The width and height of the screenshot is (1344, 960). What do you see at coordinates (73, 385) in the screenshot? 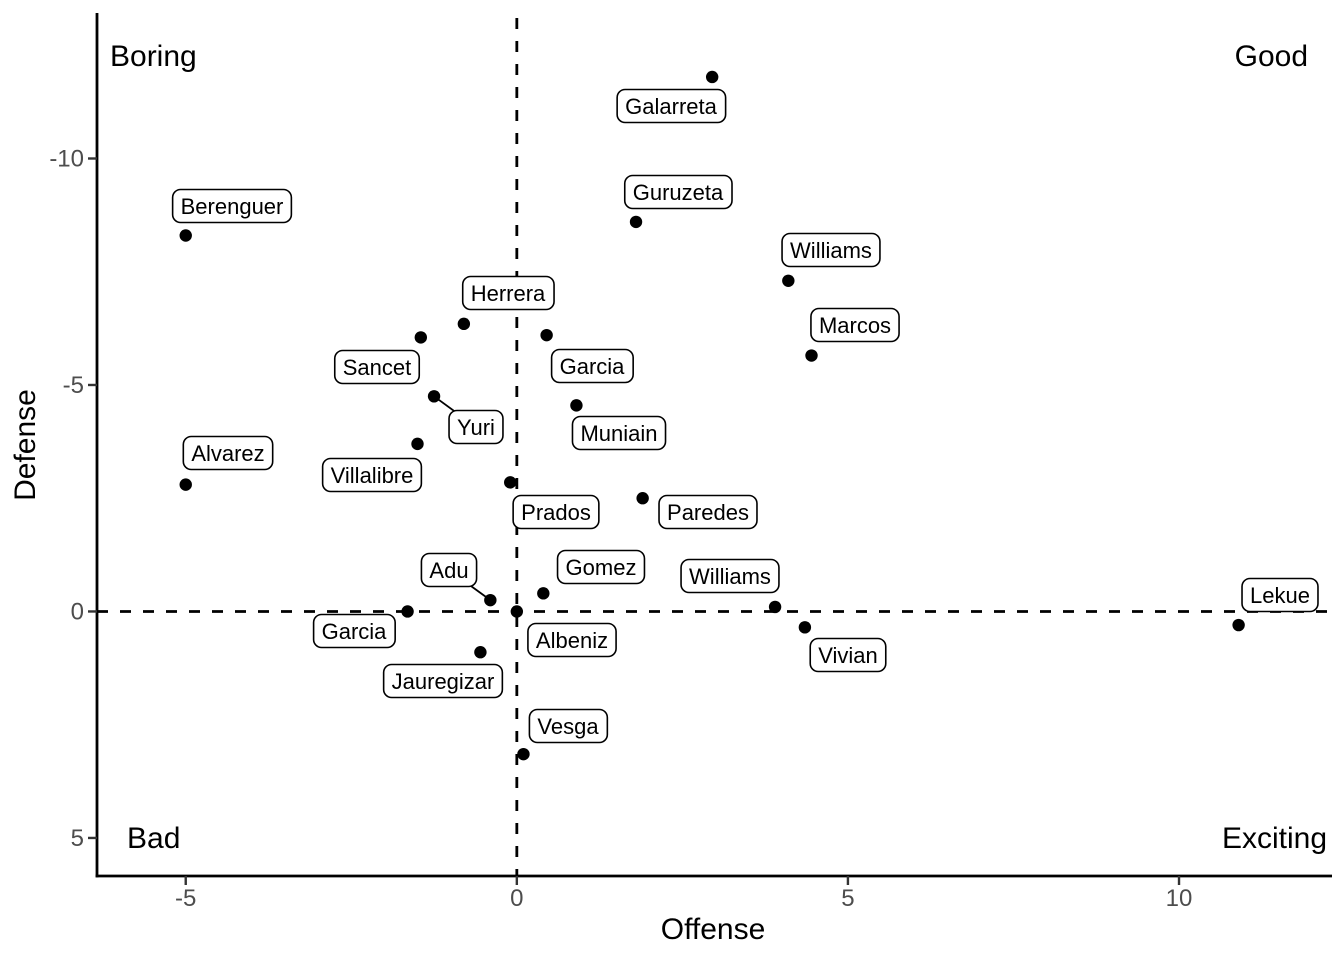
I see `y-tick-label: -5` at bounding box center [73, 385].